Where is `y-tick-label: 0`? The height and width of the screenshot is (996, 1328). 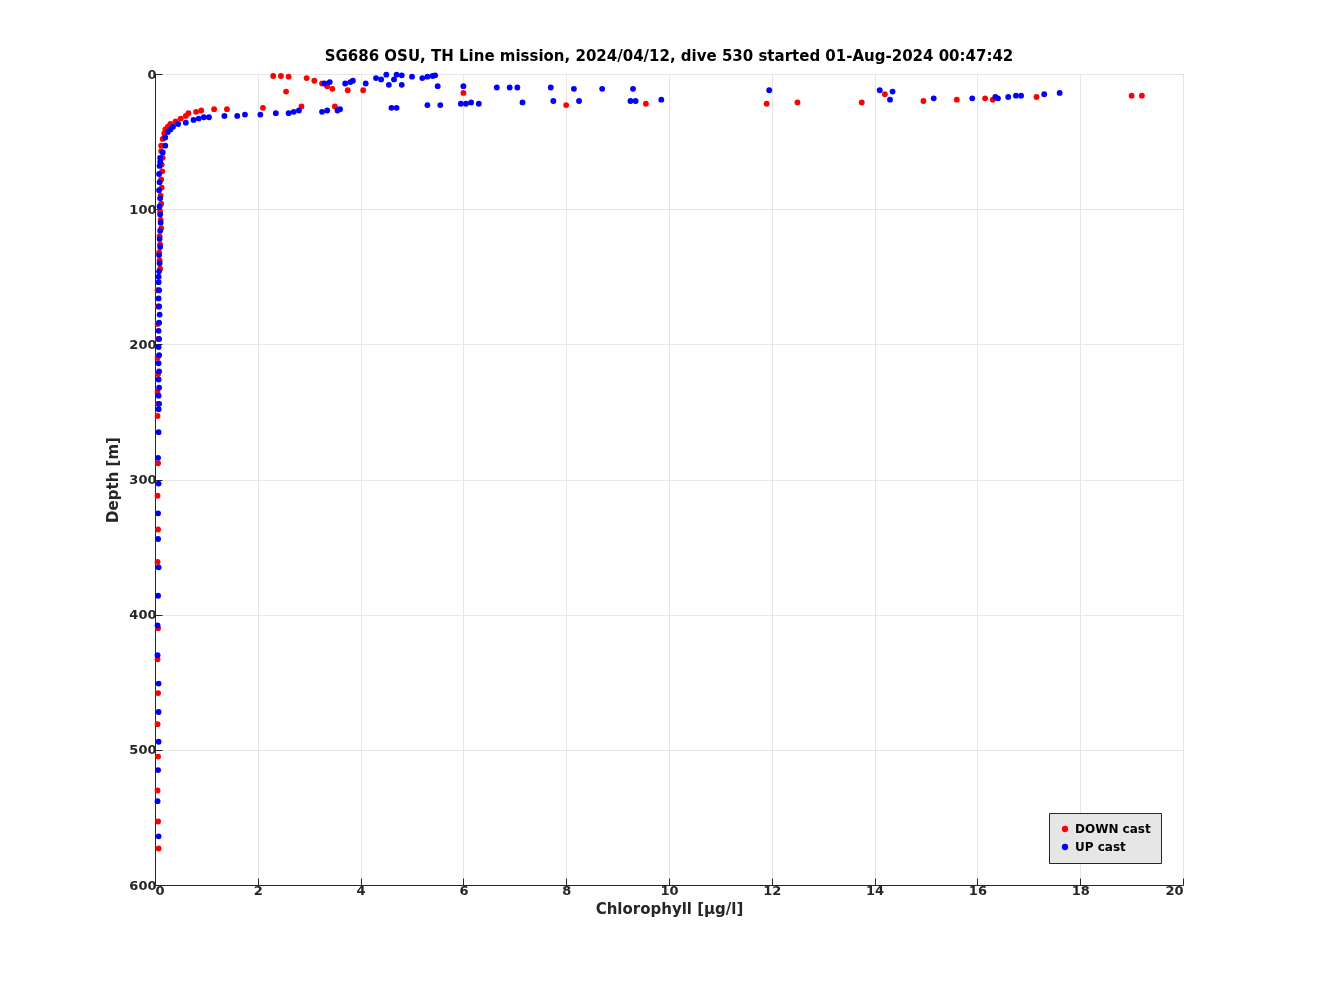
y-tick-label: 0 is located at coordinates (152, 74).